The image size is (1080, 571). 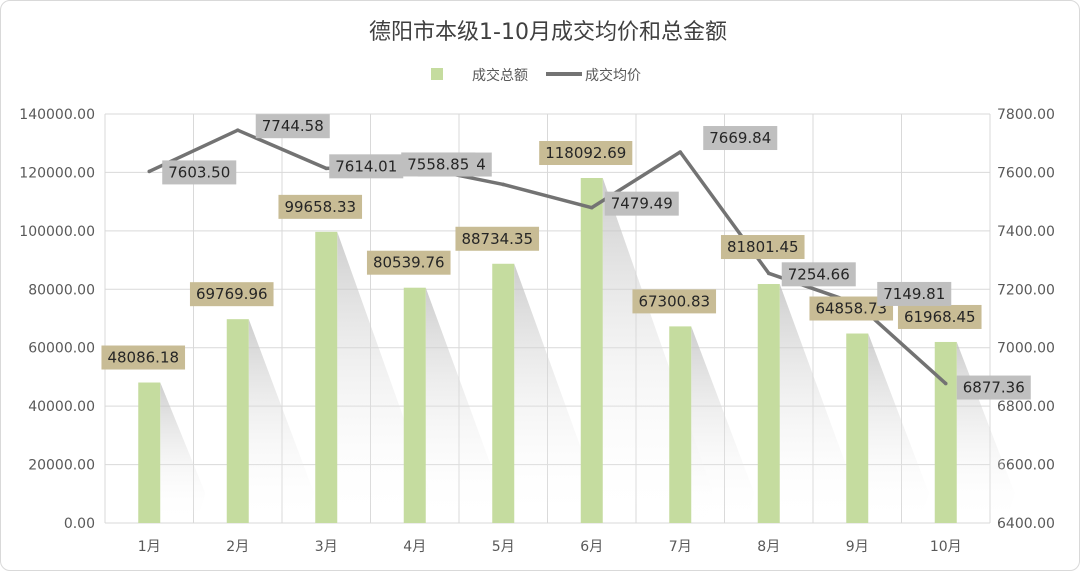 I want to click on y-left-tick-label: 100000.00, so click(x=57, y=232).